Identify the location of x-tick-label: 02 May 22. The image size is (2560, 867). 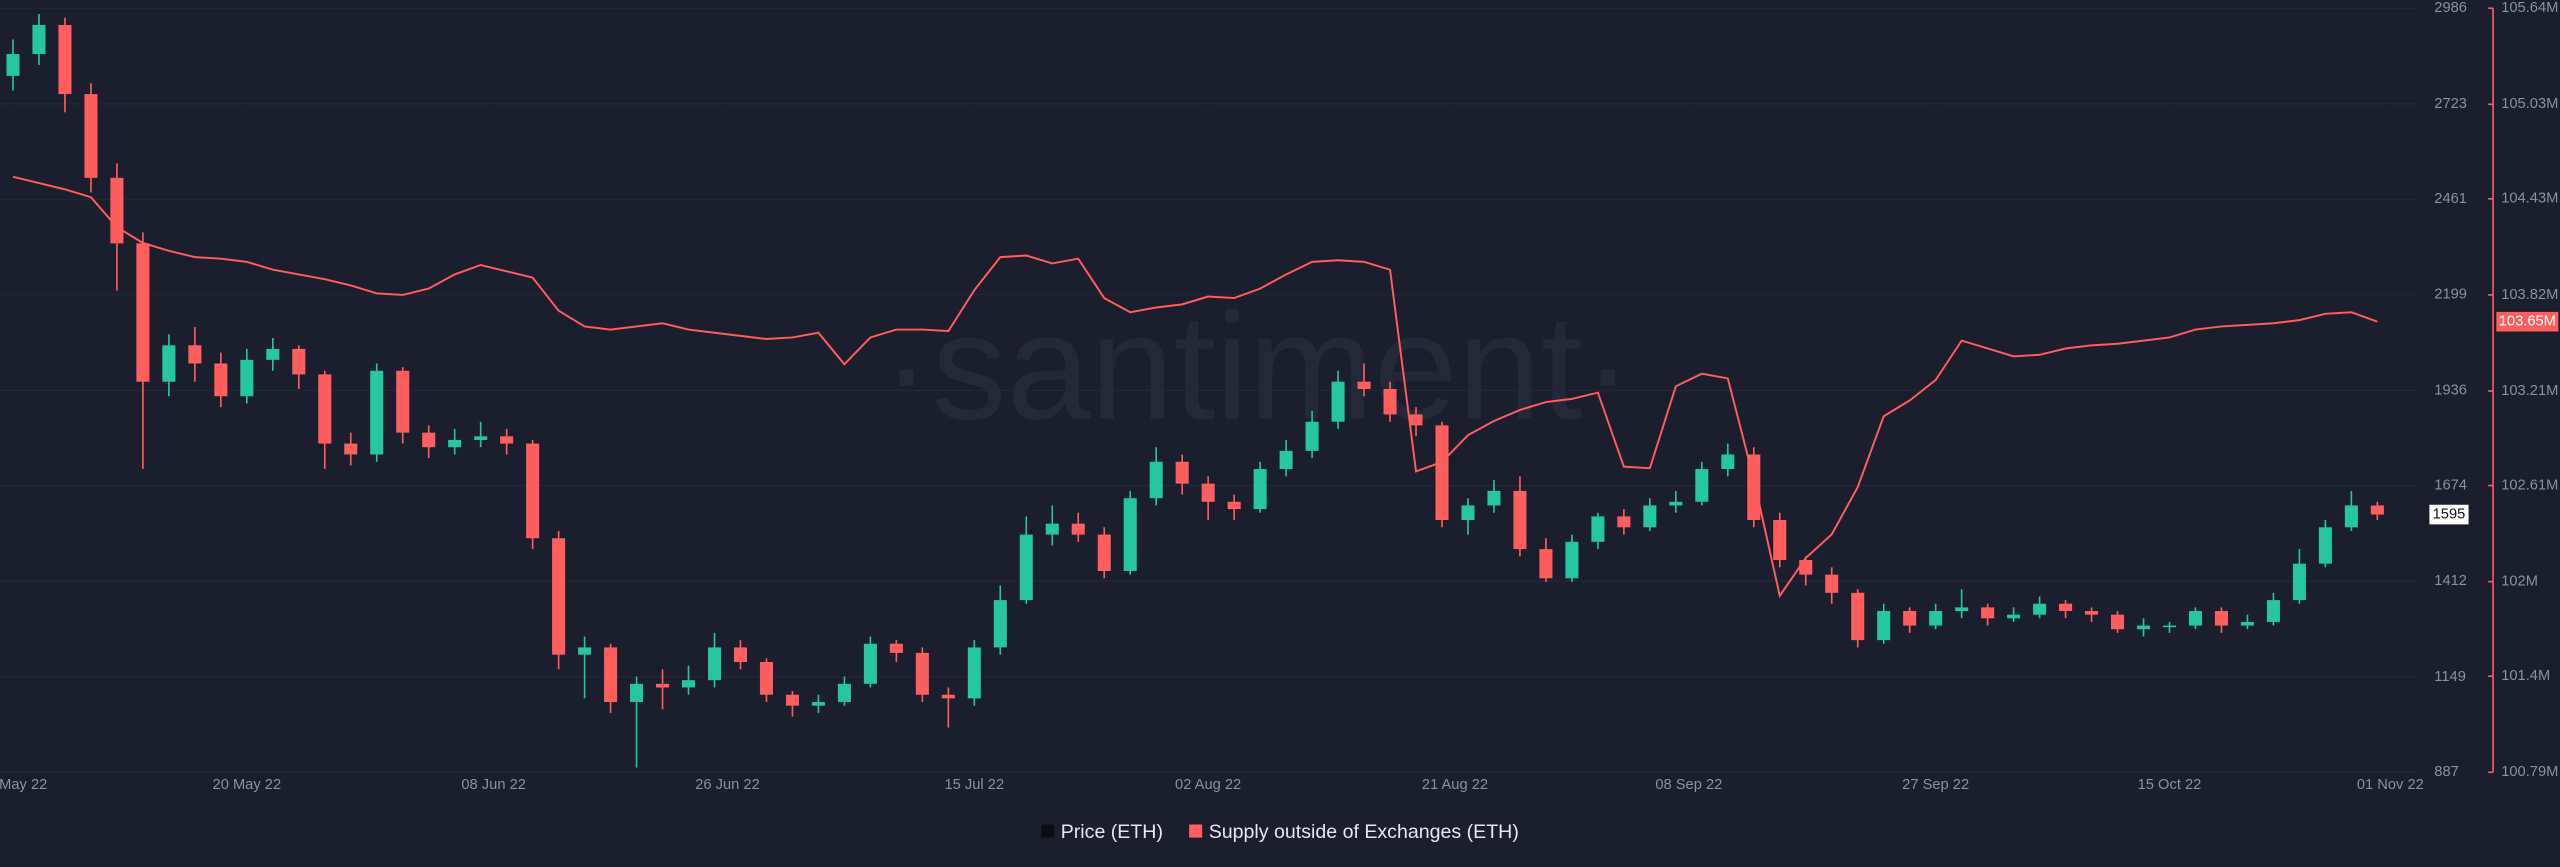
(23, 785).